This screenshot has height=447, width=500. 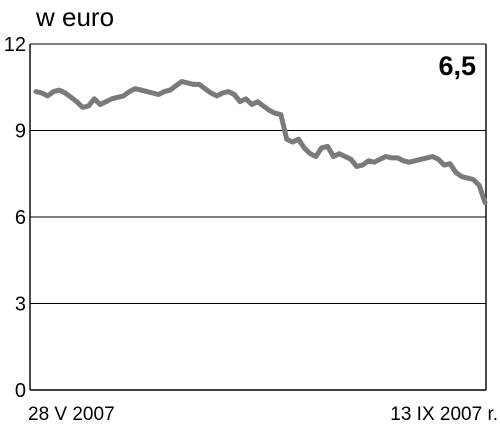 I want to click on y-tick-label: 12, so click(x=15, y=45).